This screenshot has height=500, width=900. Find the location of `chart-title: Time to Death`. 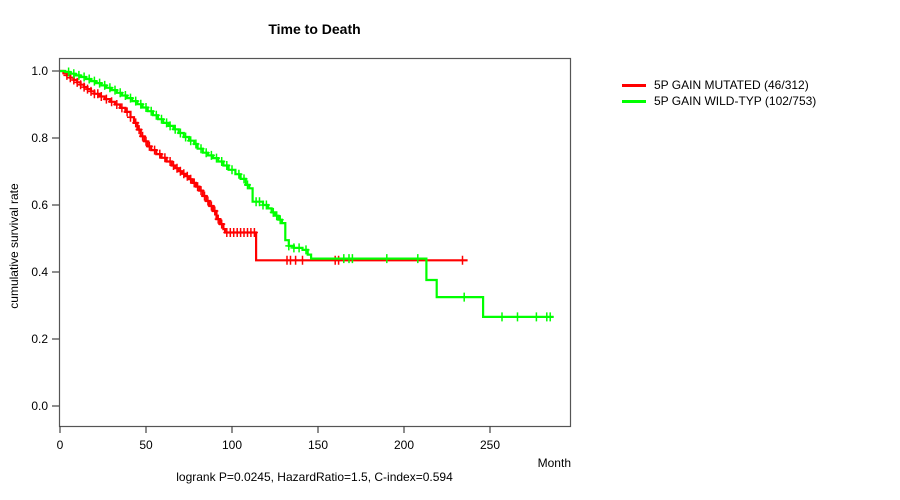

chart-title: Time to Death is located at coordinates (314, 29).